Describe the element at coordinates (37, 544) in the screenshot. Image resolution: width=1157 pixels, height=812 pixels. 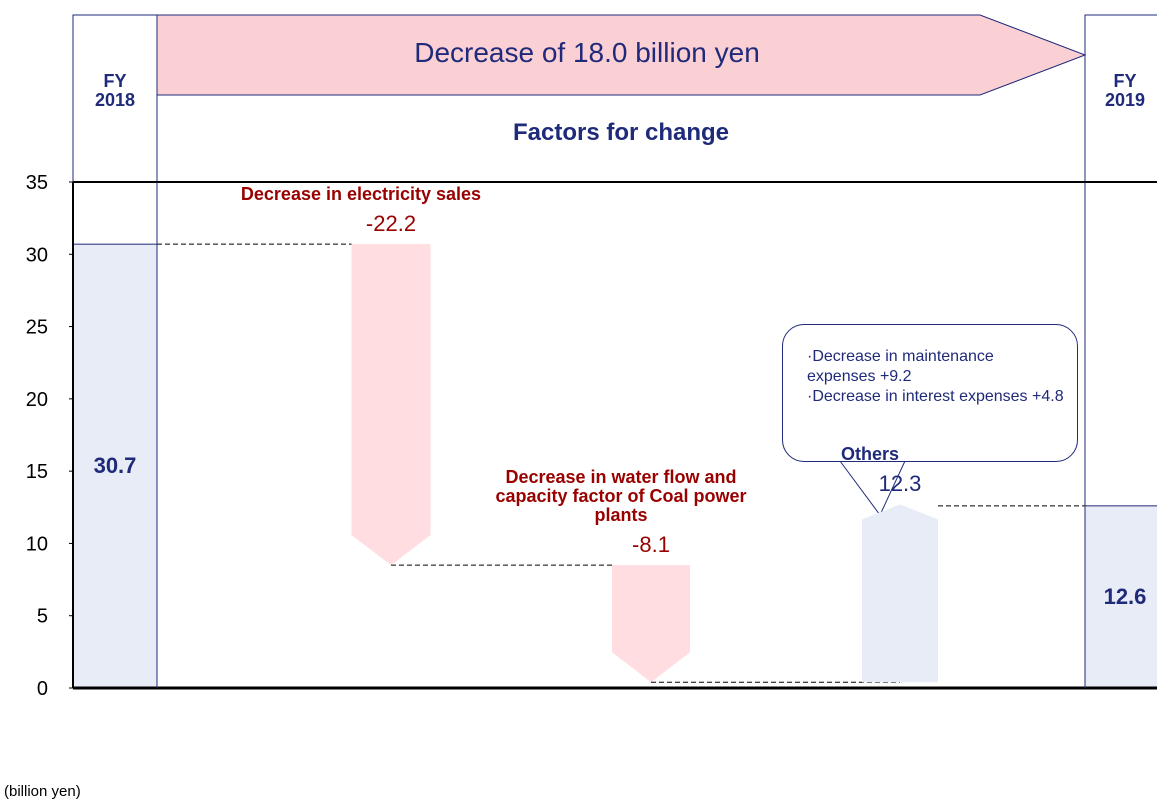
I see `y-tick-label: 10` at that location.